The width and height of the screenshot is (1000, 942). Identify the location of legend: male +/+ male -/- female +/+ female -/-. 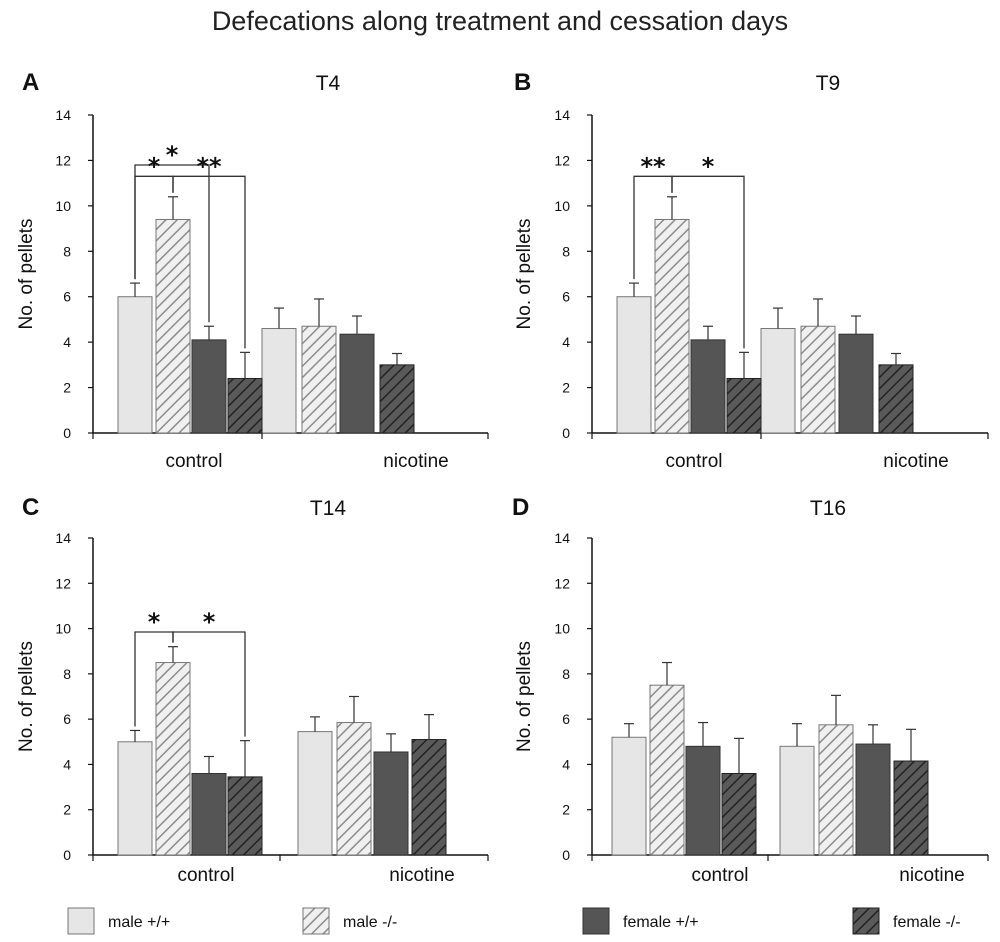
(514, 921).